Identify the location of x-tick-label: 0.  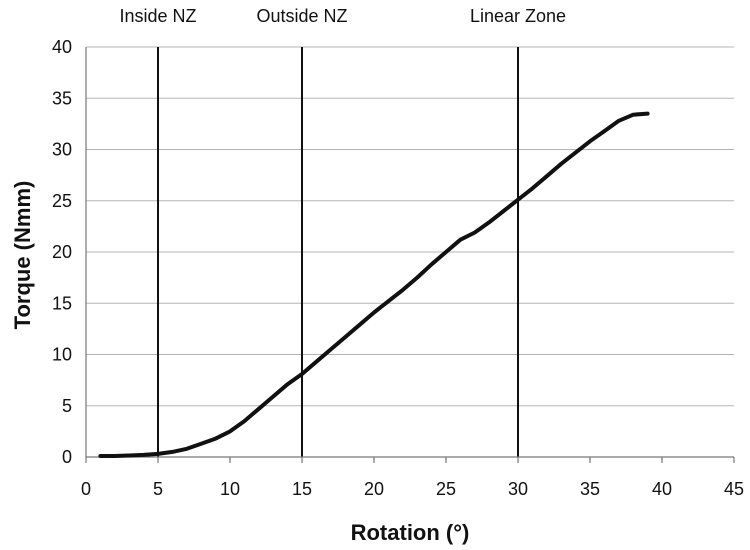
(86, 489).